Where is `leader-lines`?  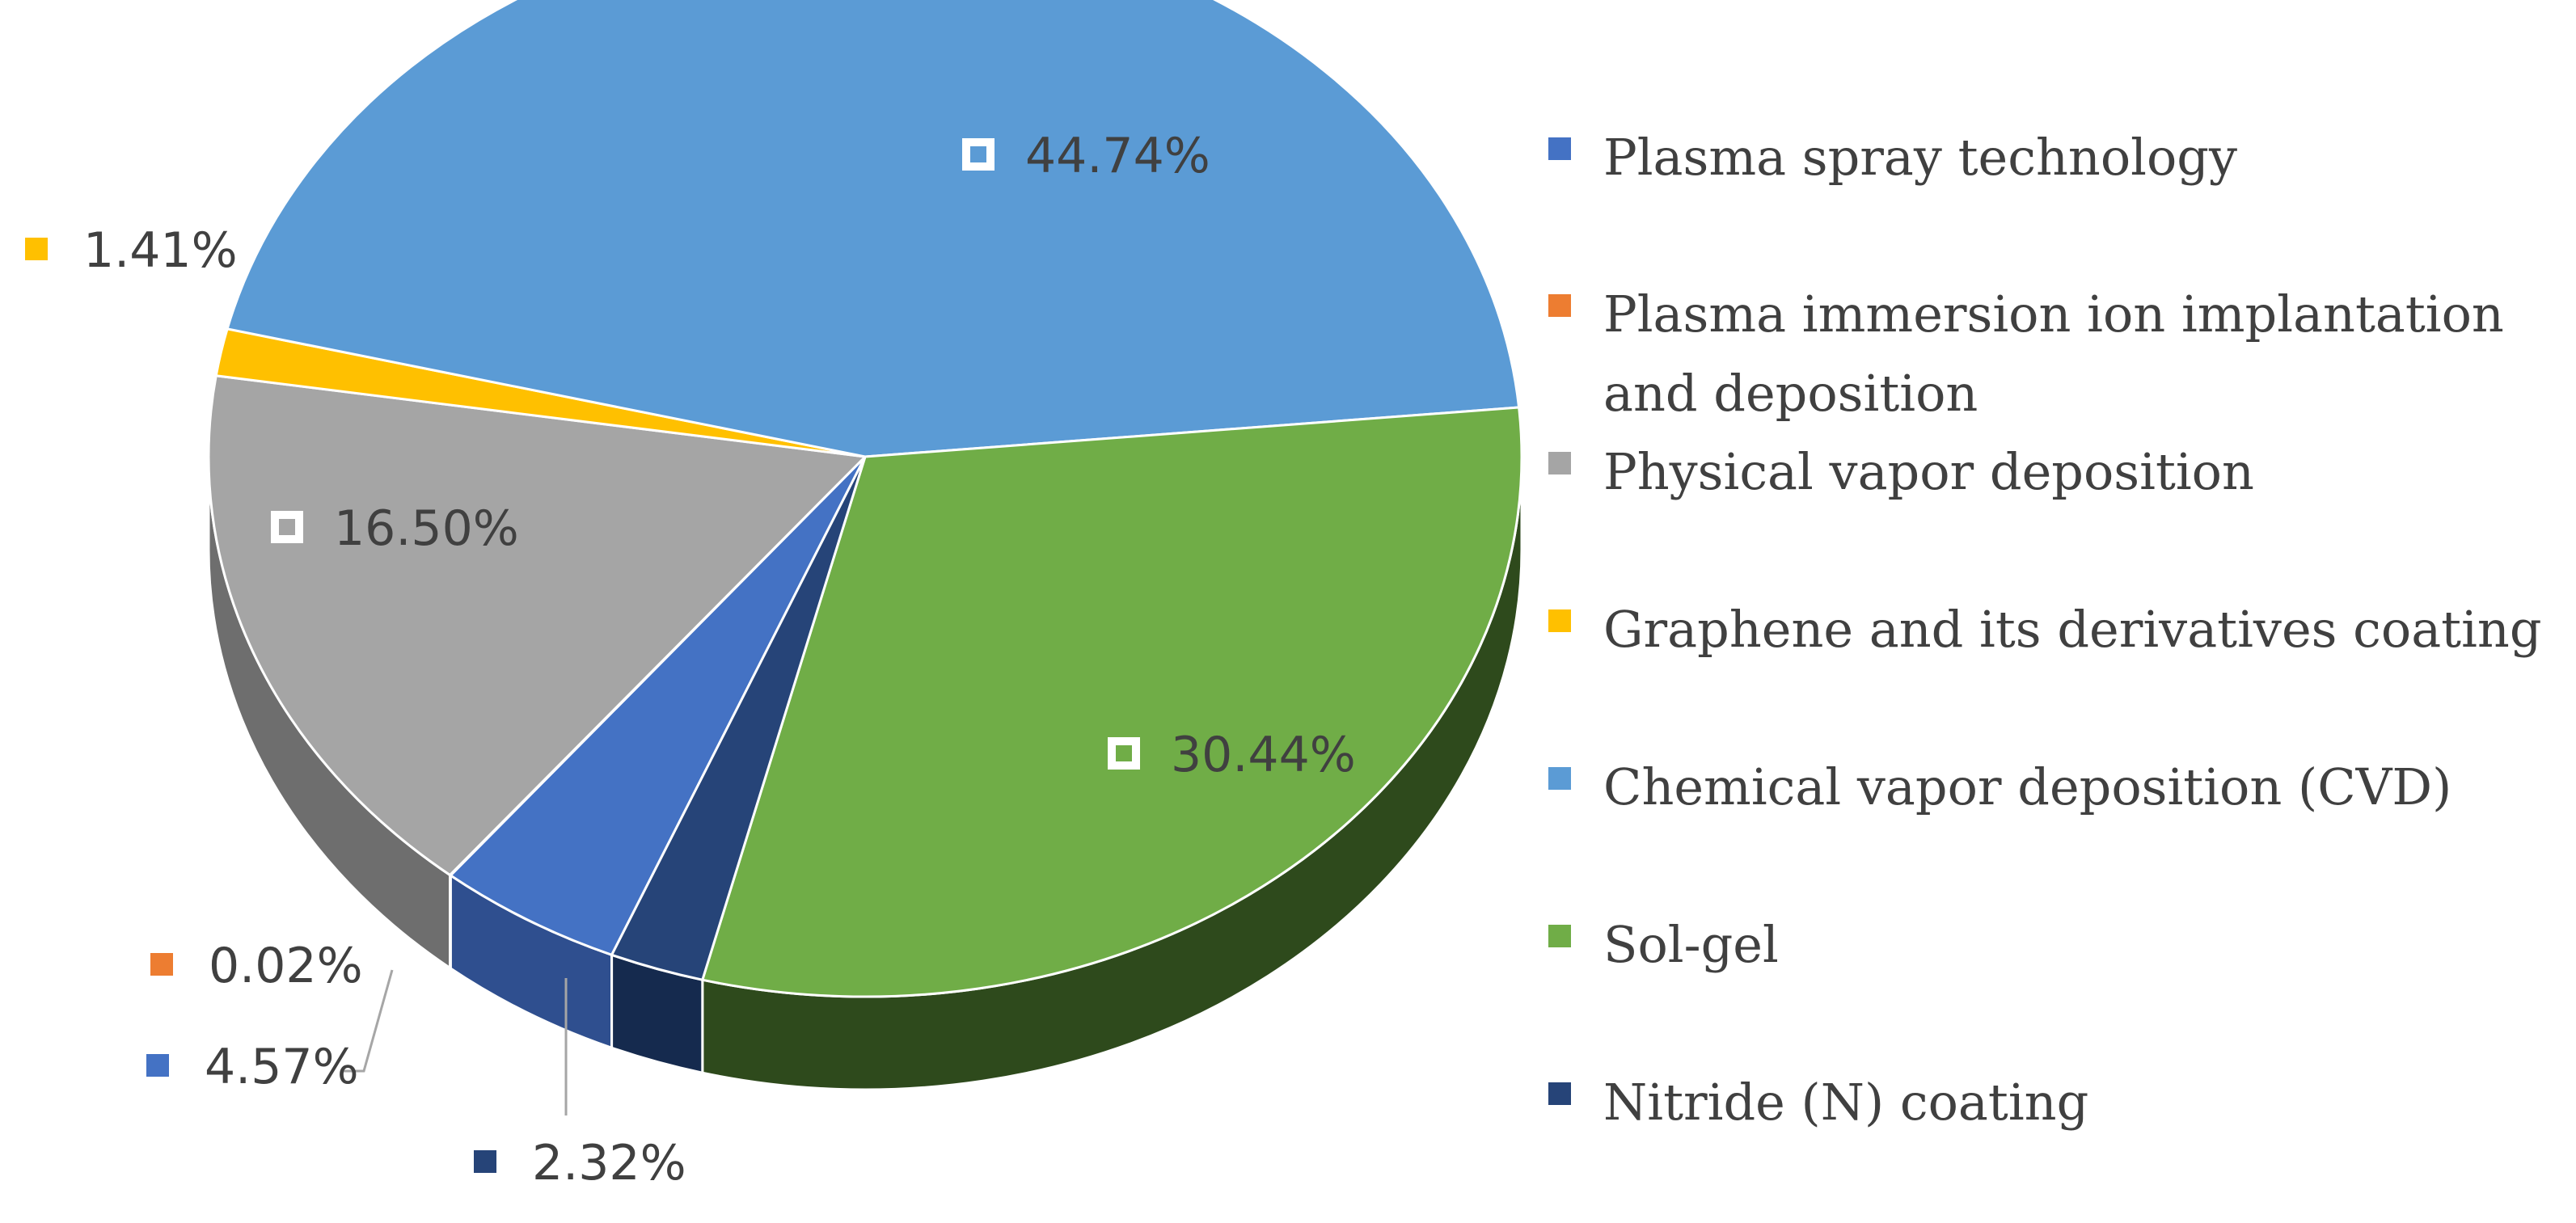
leader-lines is located at coordinates (456, 1042).